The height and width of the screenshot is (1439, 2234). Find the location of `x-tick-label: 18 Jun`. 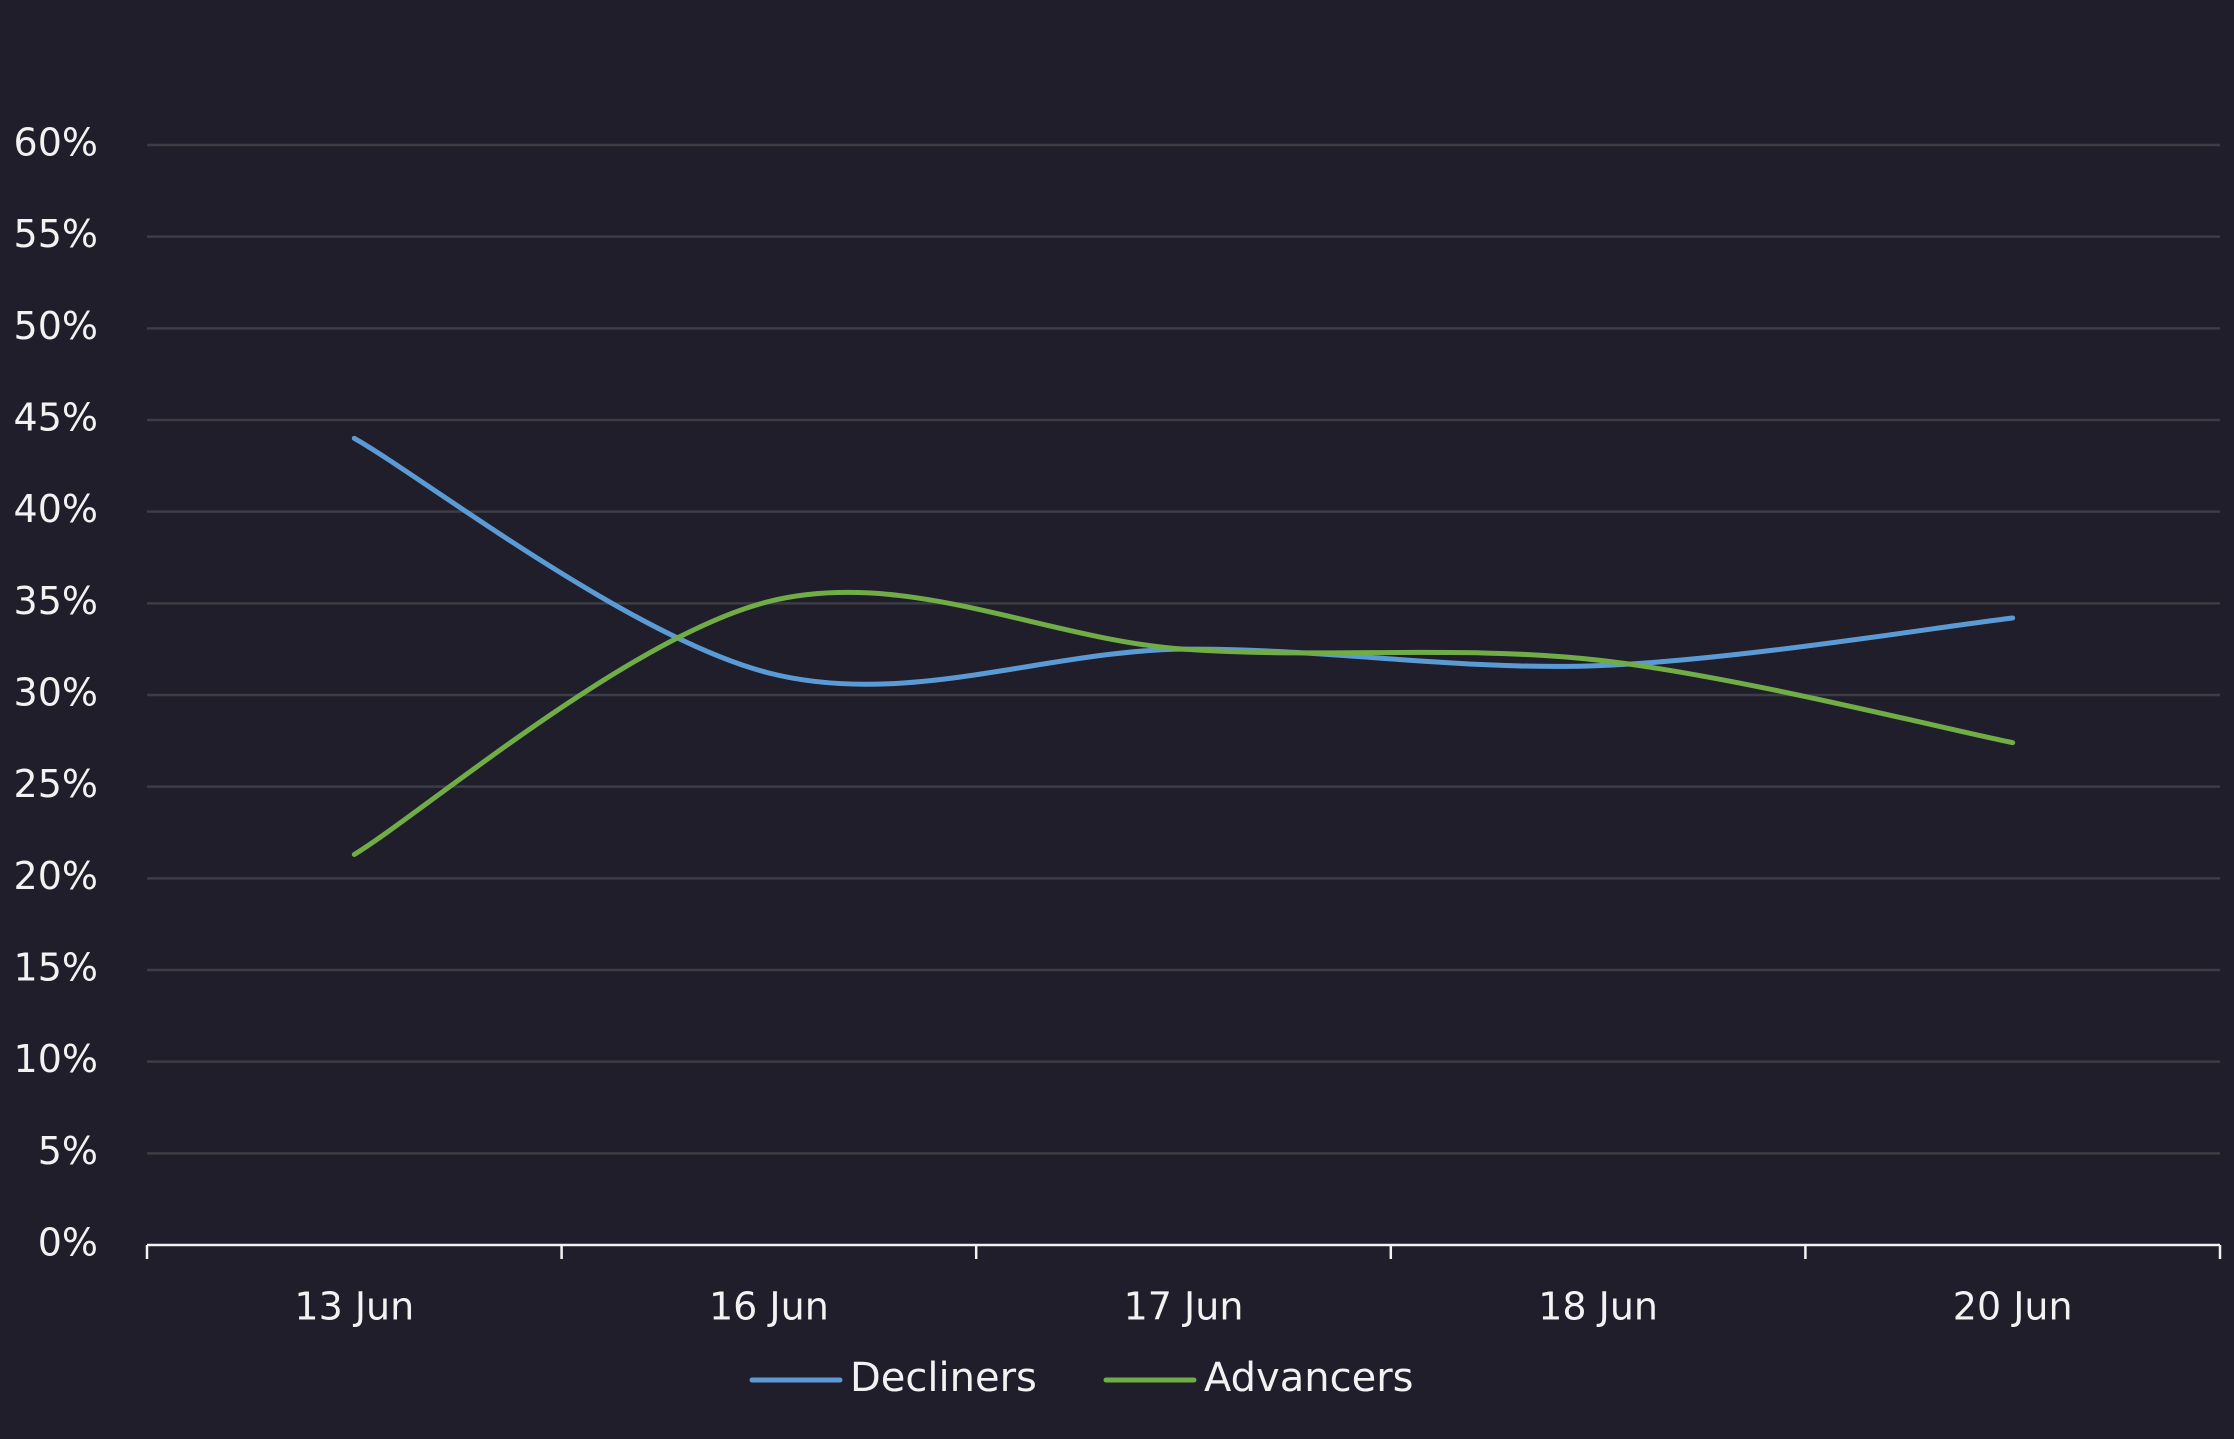

x-tick-label: 18 Jun is located at coordinates (1598, 1307).